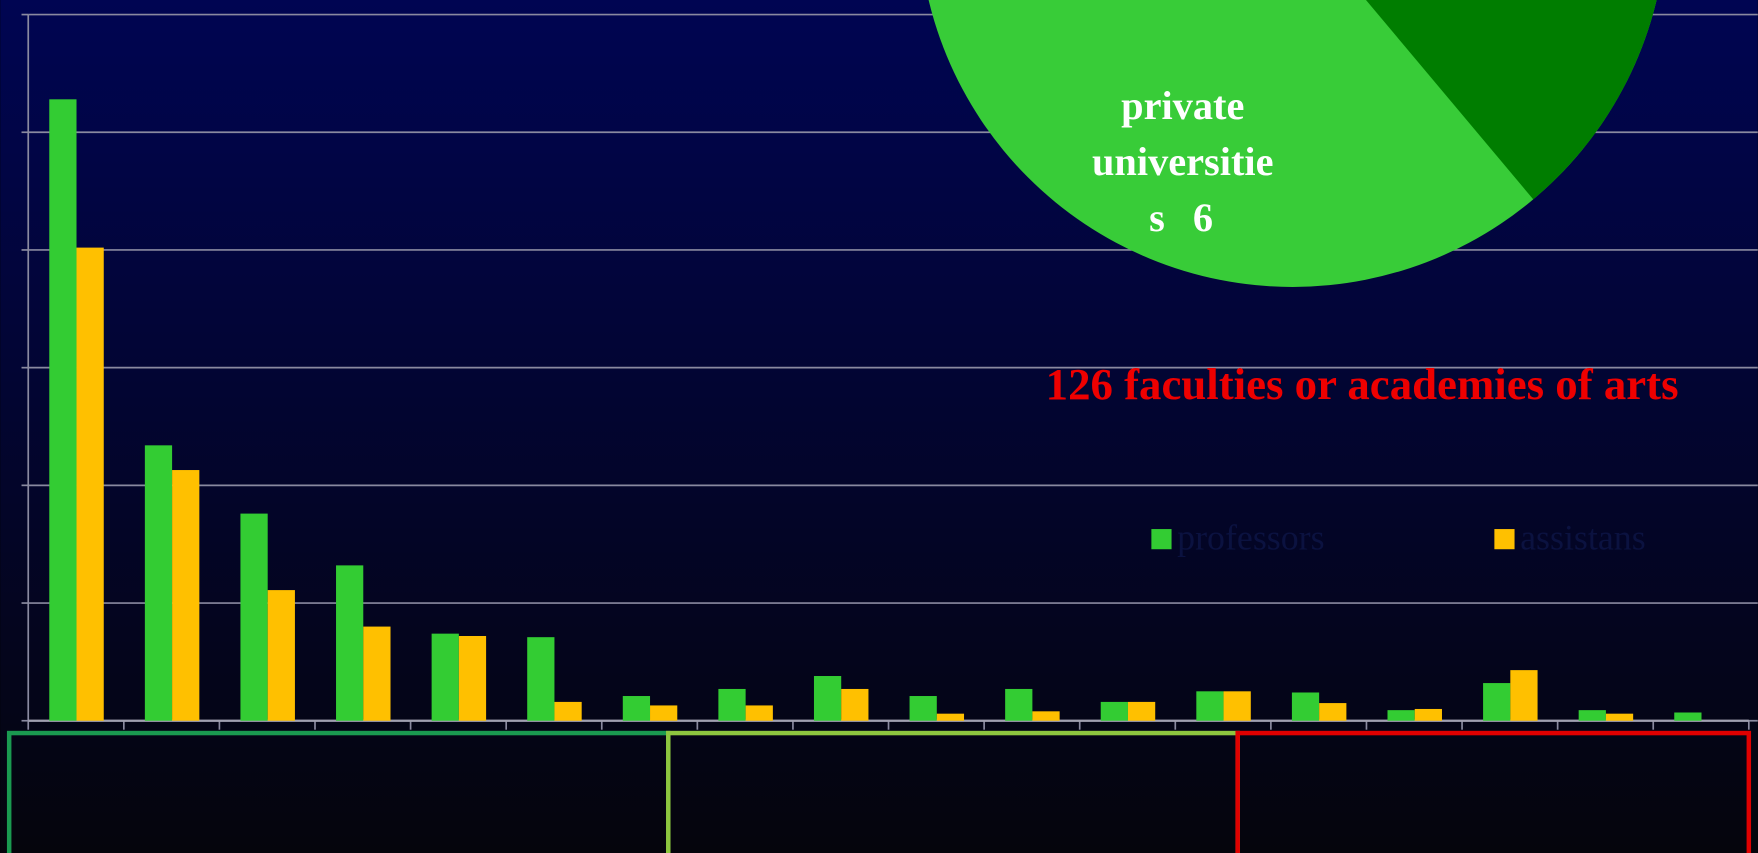 This screenshot has width=1758, height=853. What do you see at coordinates (1157, 217) in the screenshot?
I see `slice-label: s` at bounding box center [1157, 217].